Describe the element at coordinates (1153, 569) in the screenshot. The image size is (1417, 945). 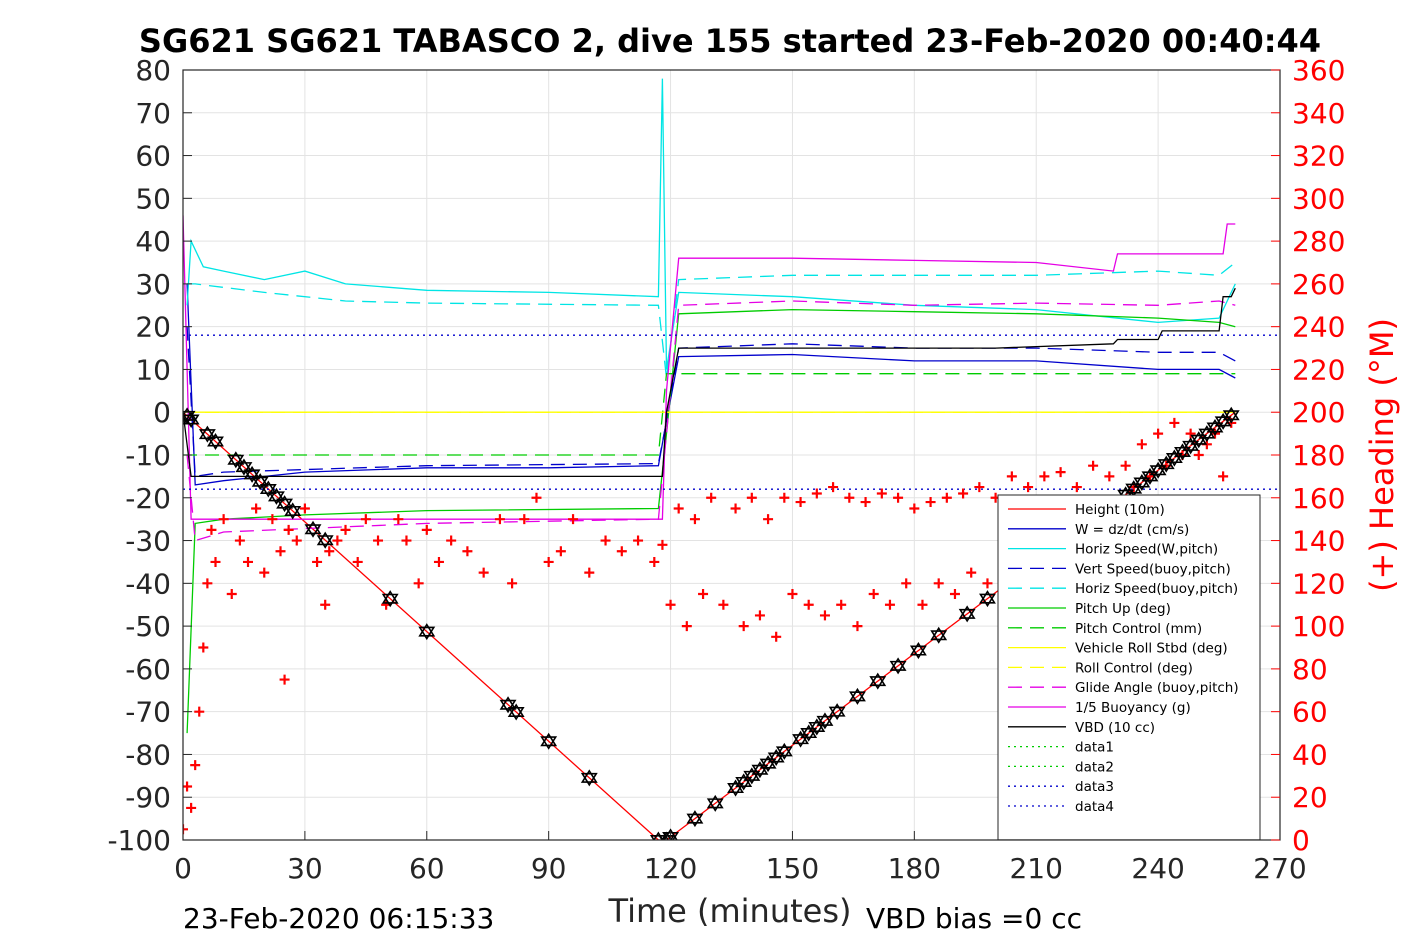
I see `legend-entry: Vert Speed(buoy,pitch)` at that location.